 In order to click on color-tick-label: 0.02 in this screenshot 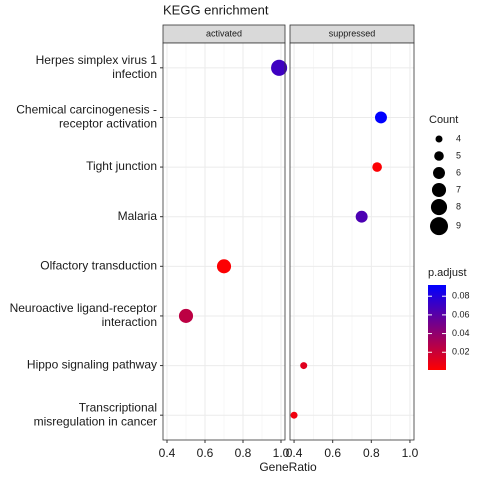, I will do `click(461, 352)`.